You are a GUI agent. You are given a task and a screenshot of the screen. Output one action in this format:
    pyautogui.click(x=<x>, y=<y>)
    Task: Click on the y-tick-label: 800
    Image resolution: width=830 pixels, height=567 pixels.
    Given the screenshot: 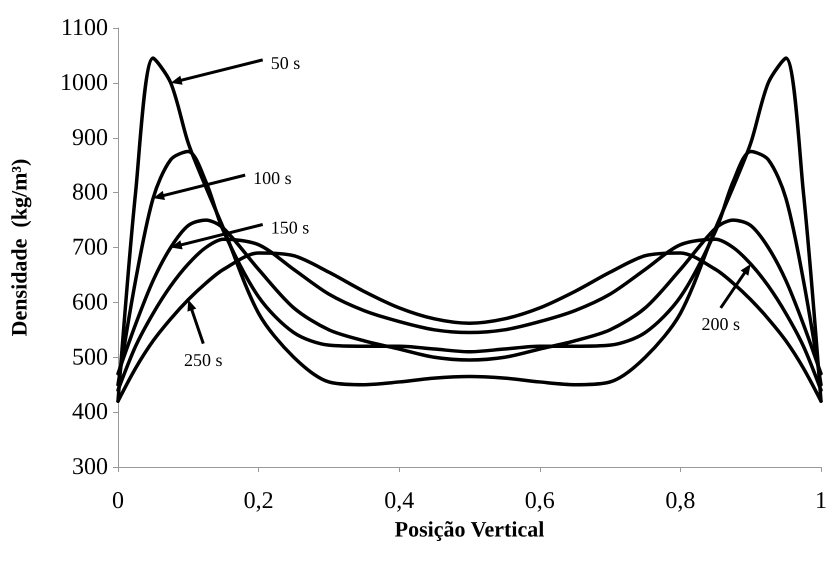 What is the action you would take?
    pyautogui.click(x=90, y=193)
    